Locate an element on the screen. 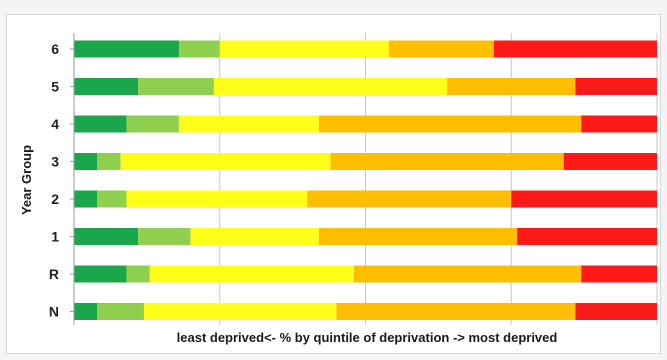 This screenshot has width=667, height=360. bar-segment-R-q3 is located at coordinates (251, 274).